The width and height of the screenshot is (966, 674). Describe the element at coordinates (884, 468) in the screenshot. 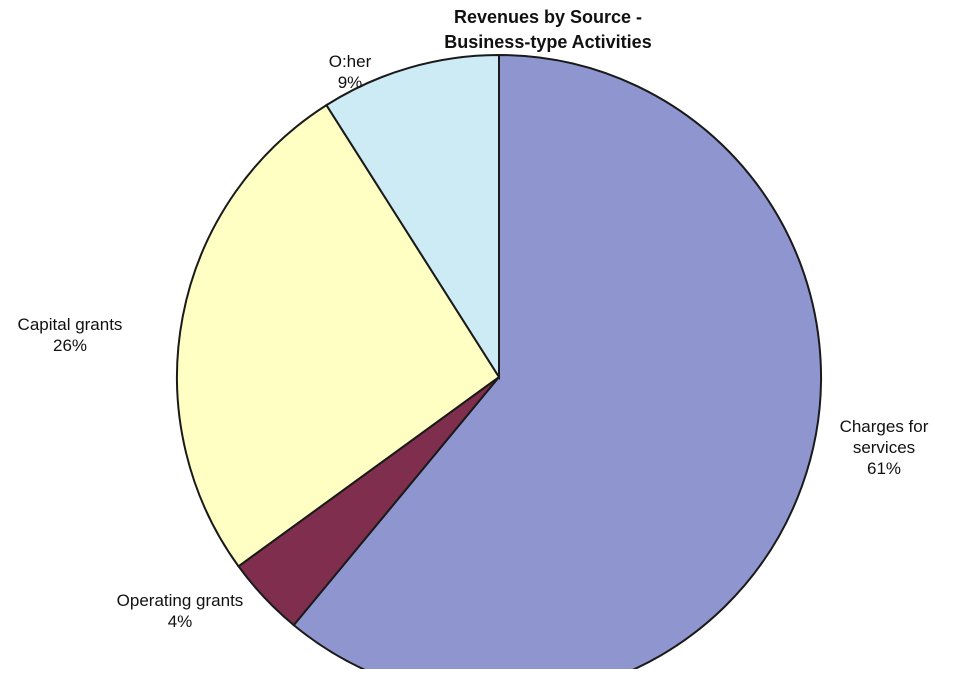

I see `slice-percent-0: 61%` at that location.